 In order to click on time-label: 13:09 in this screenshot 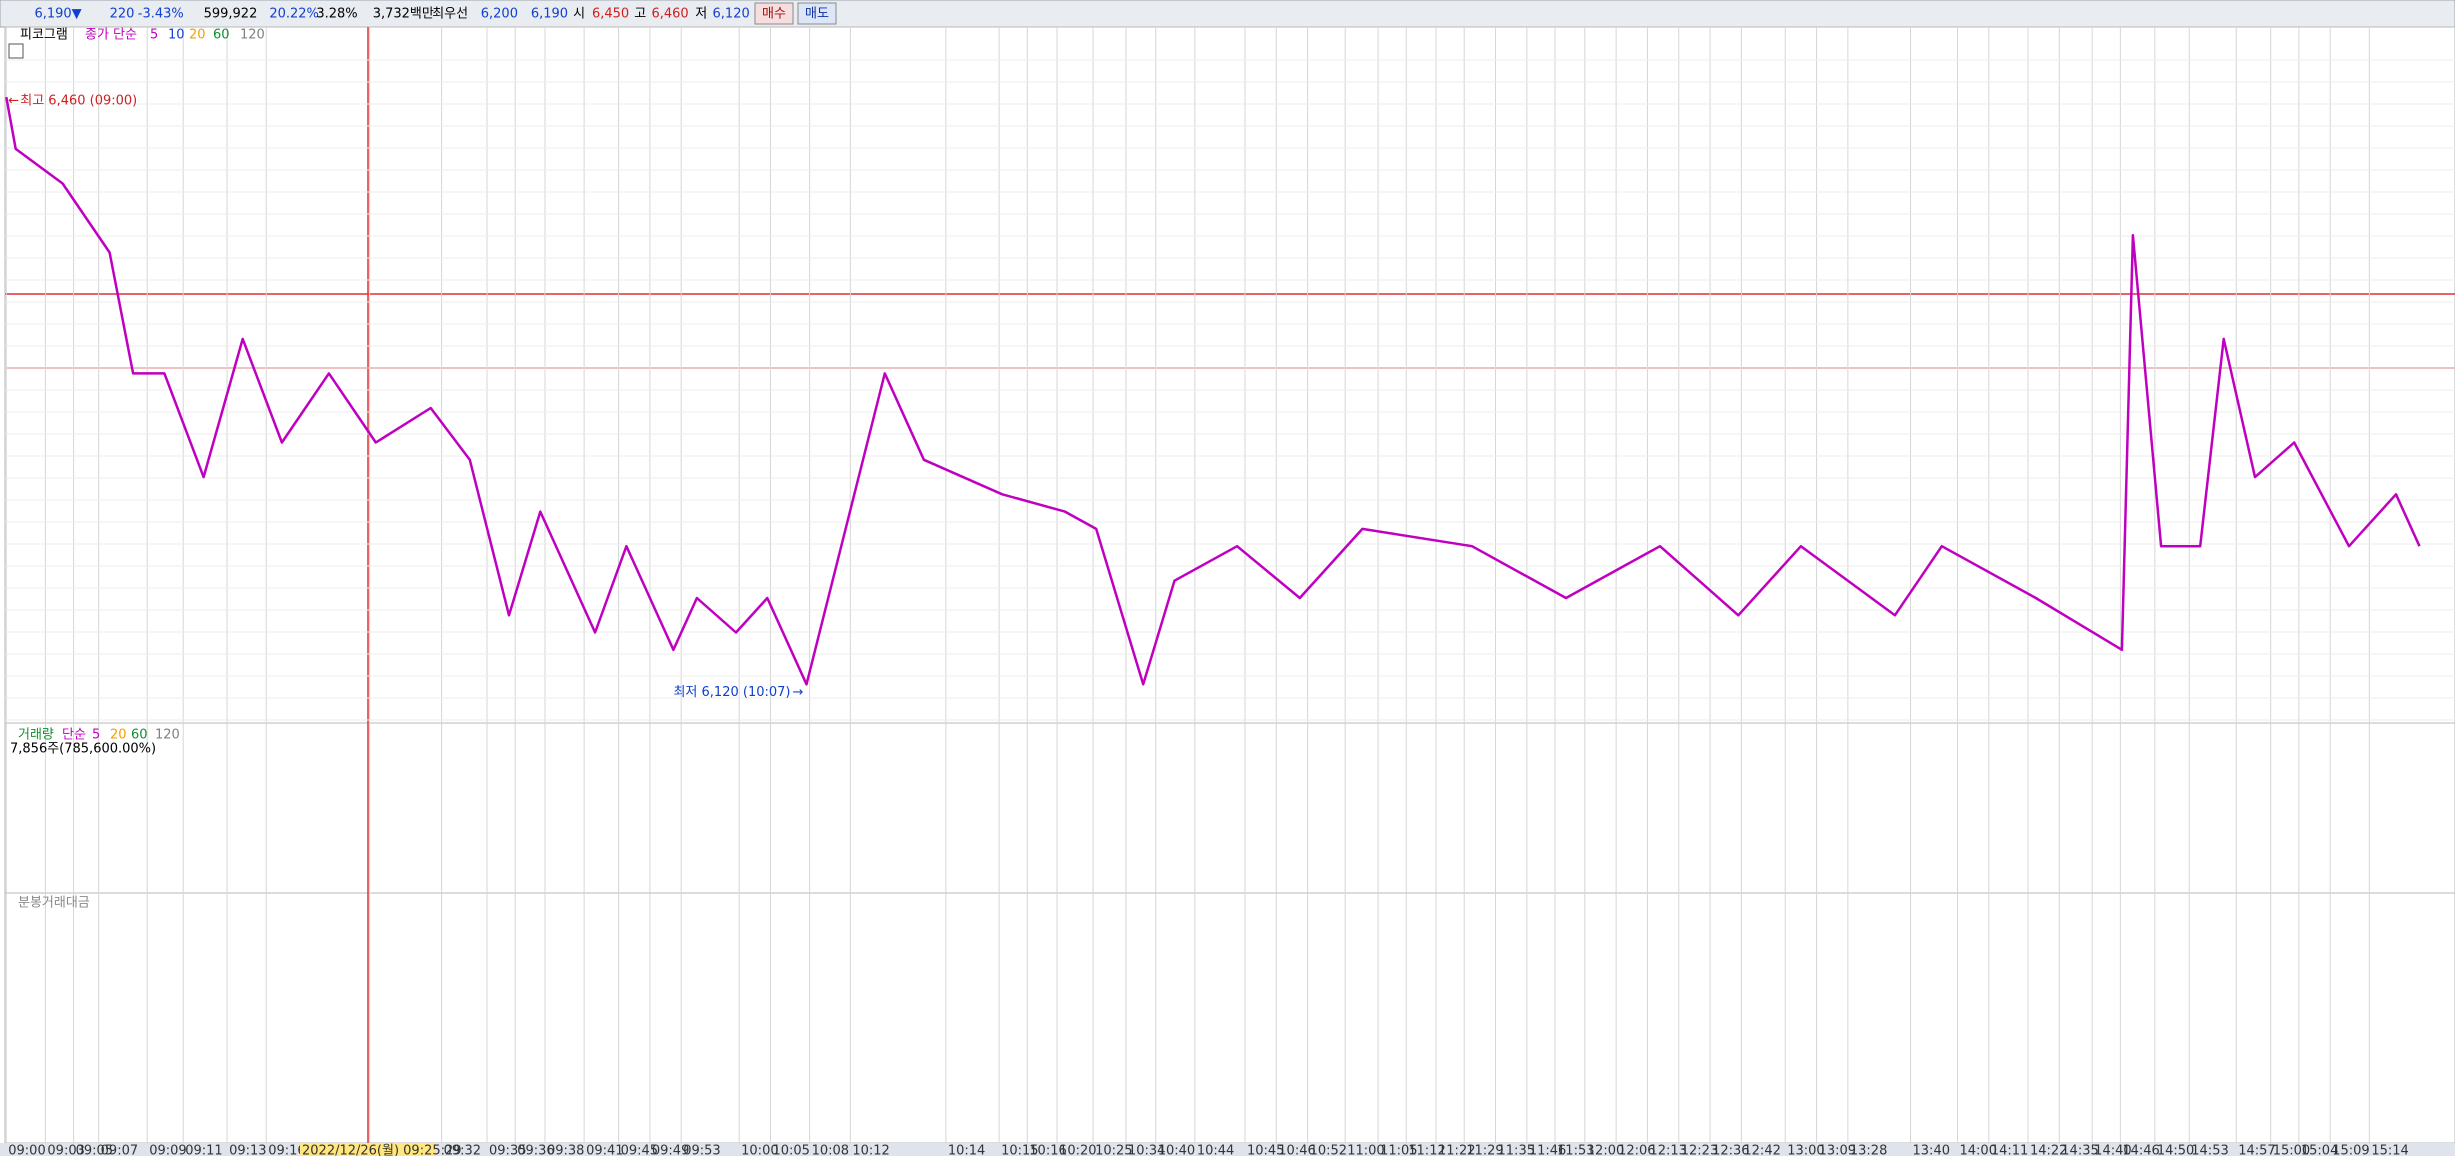, I will do `click(1837, 1150)`.